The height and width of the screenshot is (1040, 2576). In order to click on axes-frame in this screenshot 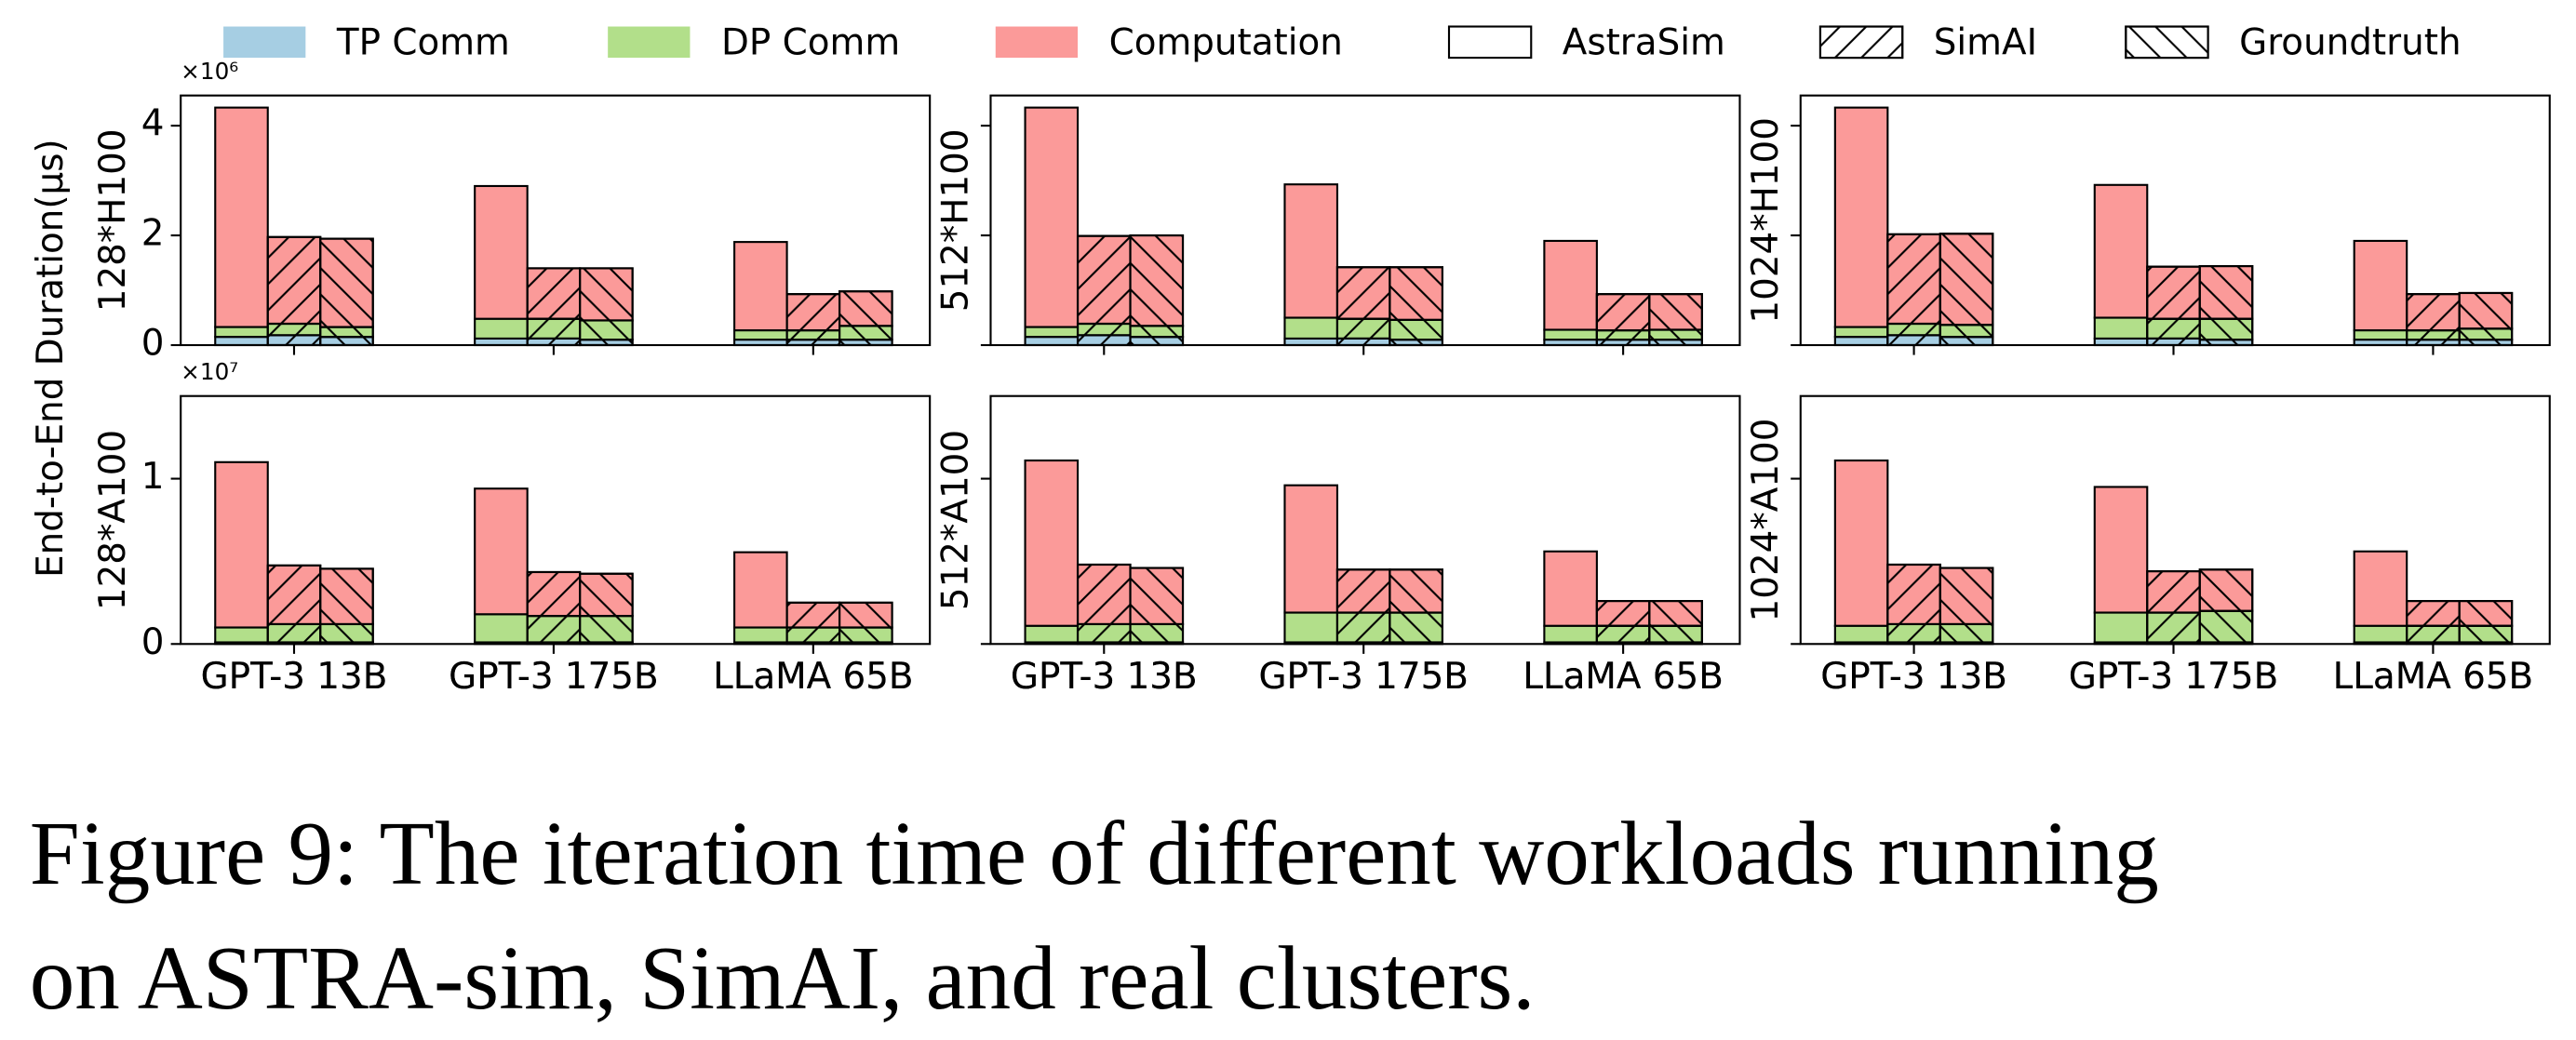, I will do `click(2175, 520)`.